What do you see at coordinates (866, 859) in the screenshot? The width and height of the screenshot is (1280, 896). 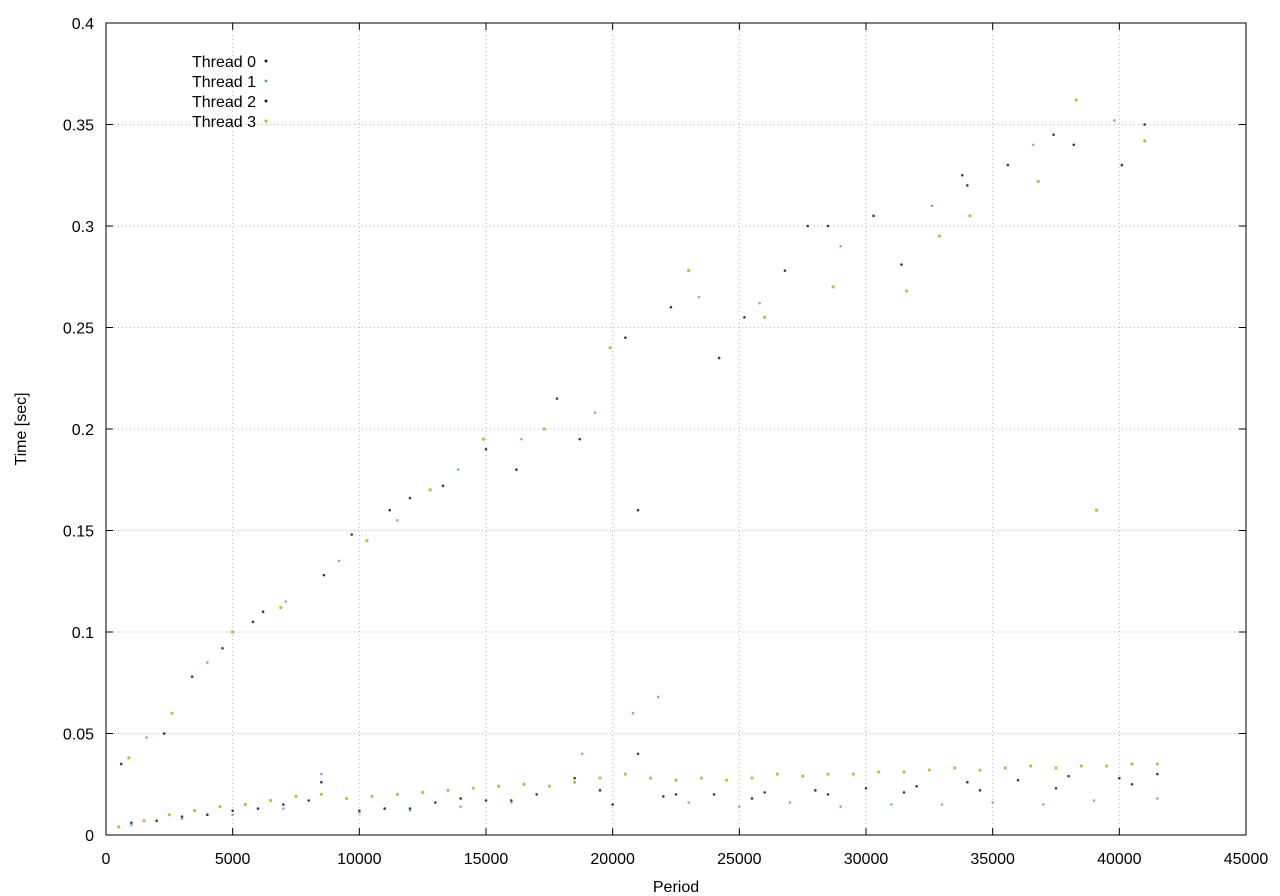 I see `x-tick-label: 30000` at bounding box center [866, 859].